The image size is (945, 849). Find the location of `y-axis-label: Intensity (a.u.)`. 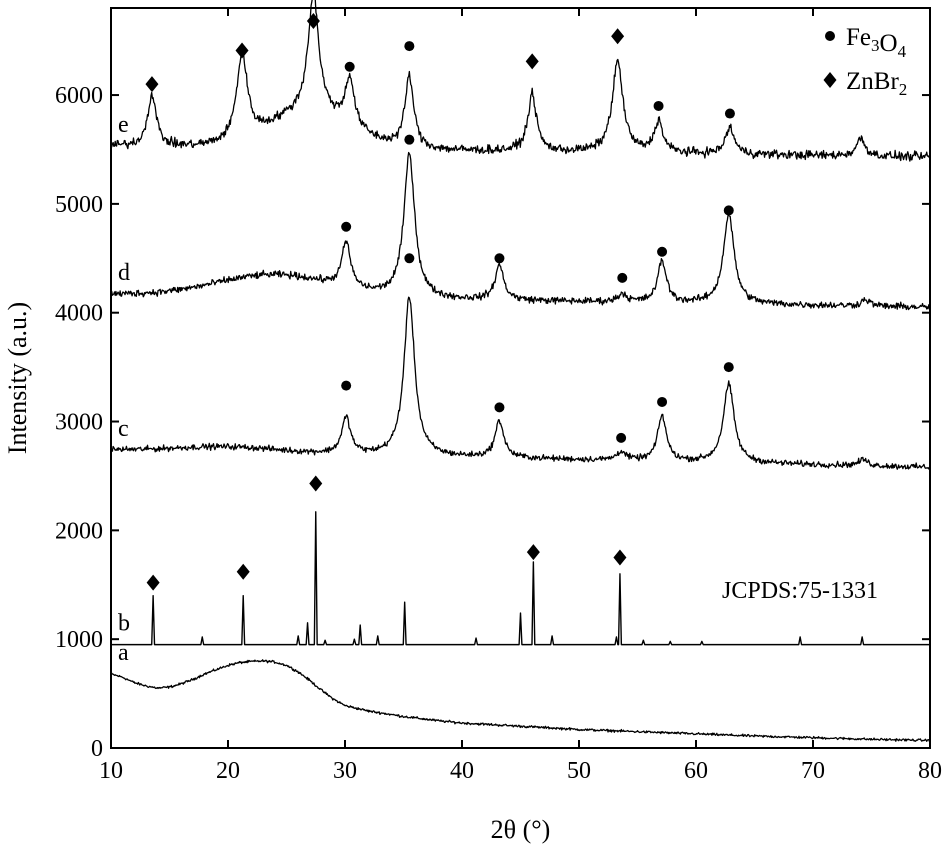

y-axis-label: Intensity (a.u.) is located at coordinates (17, 378).